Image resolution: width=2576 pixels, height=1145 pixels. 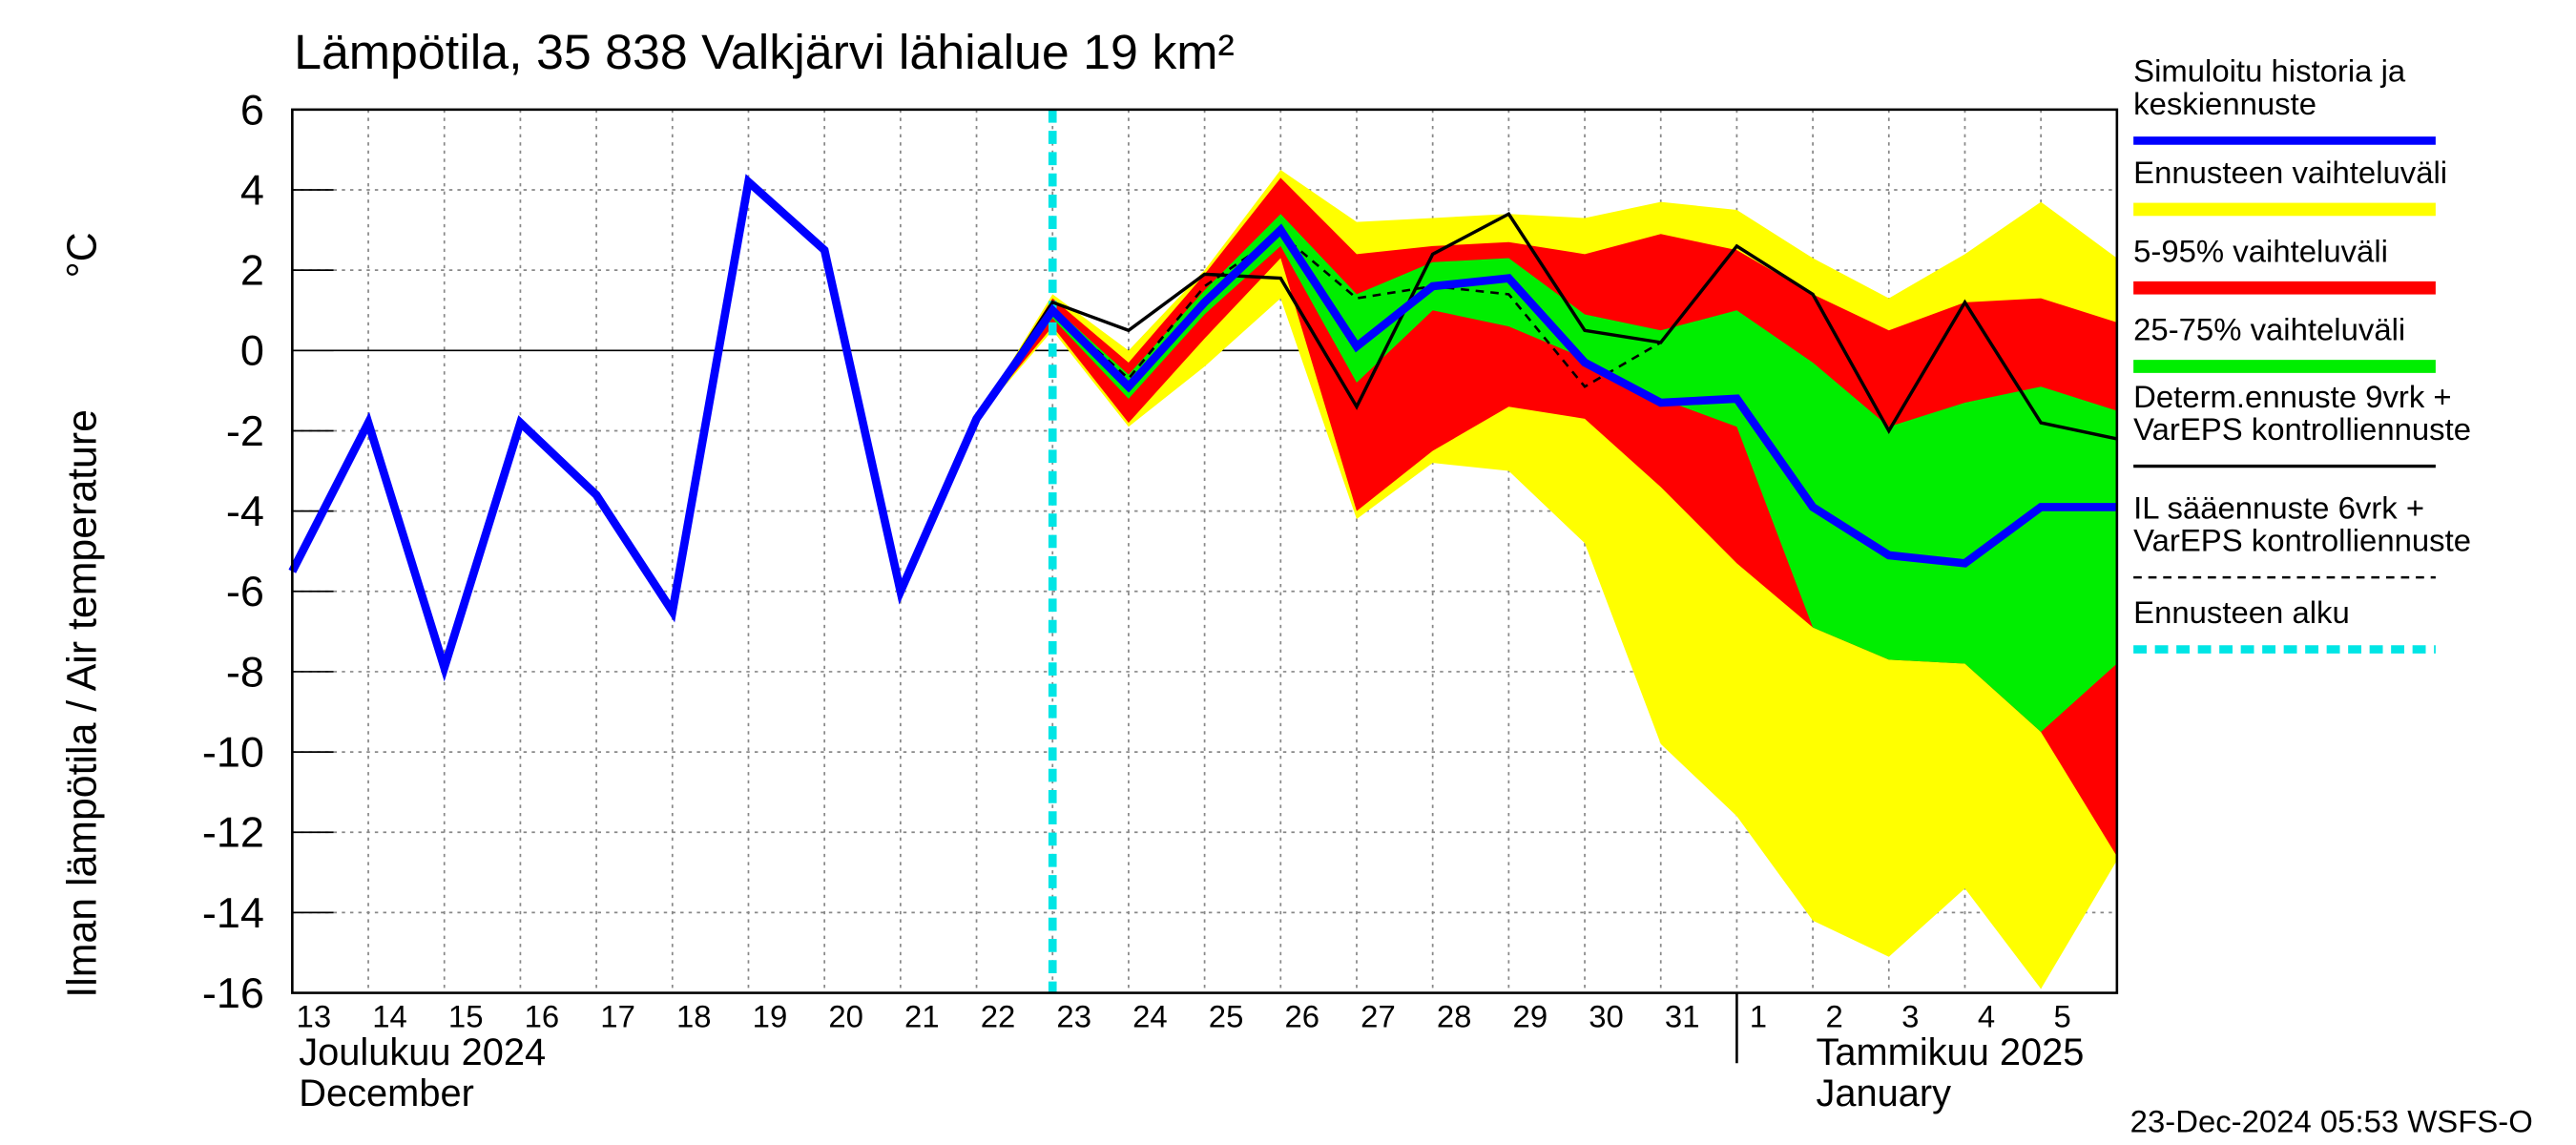 What do you see at coordinates (617, 1017) in the screenshot?
I see `x-tick-label: 17` at bounding box center [617, 1017].